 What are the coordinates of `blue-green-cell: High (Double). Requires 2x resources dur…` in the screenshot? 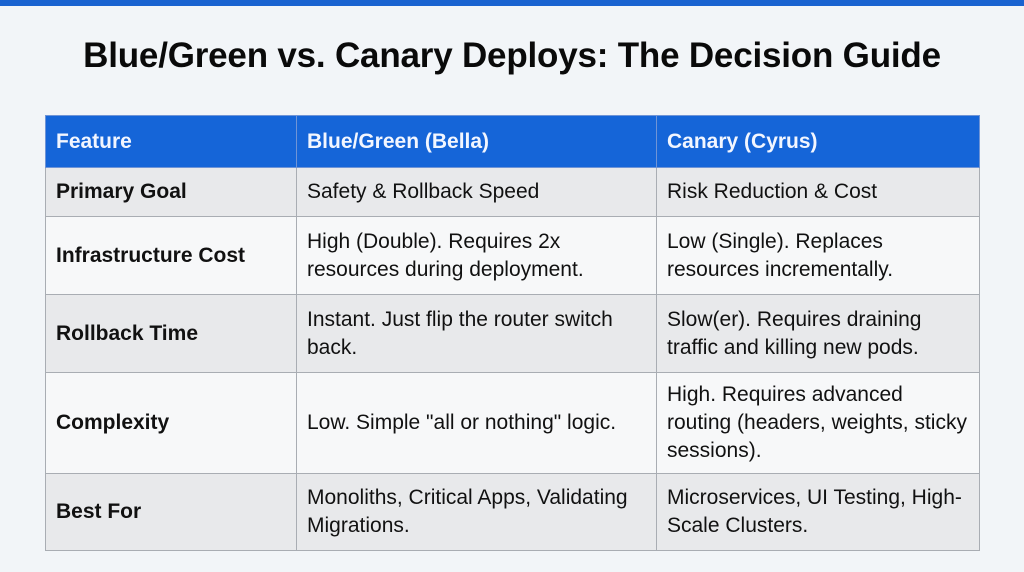 It's located at (476, 255).